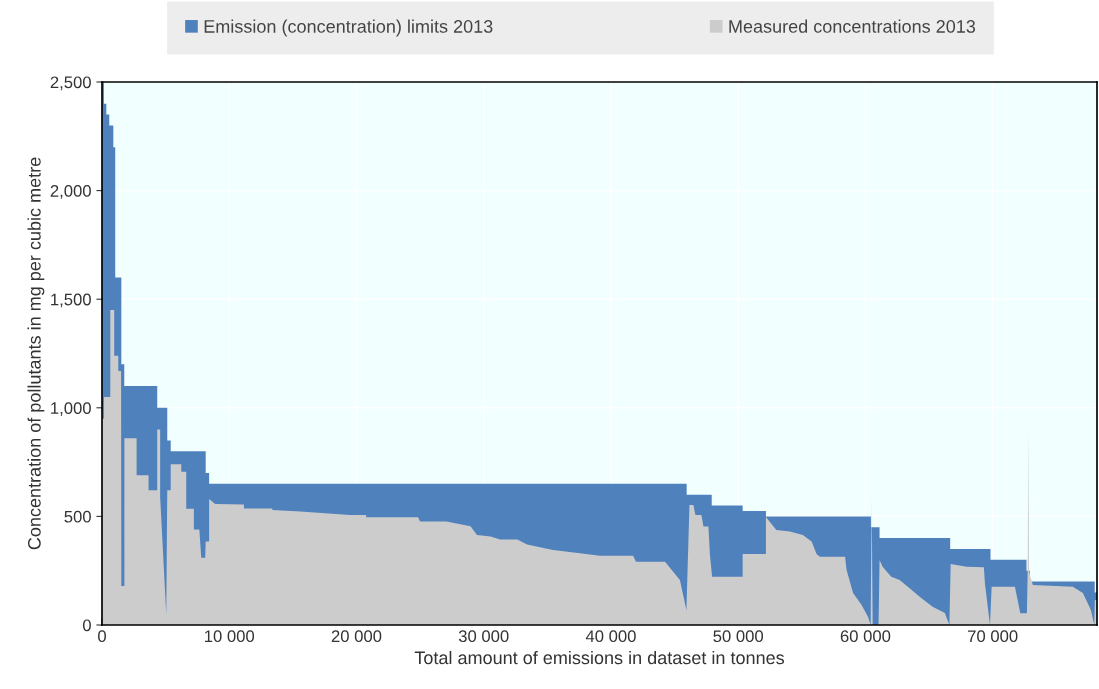 This screenshot has height=689, width=1099. I want to click on legend-label: Measured concentrations 2013, so click(852, 26).